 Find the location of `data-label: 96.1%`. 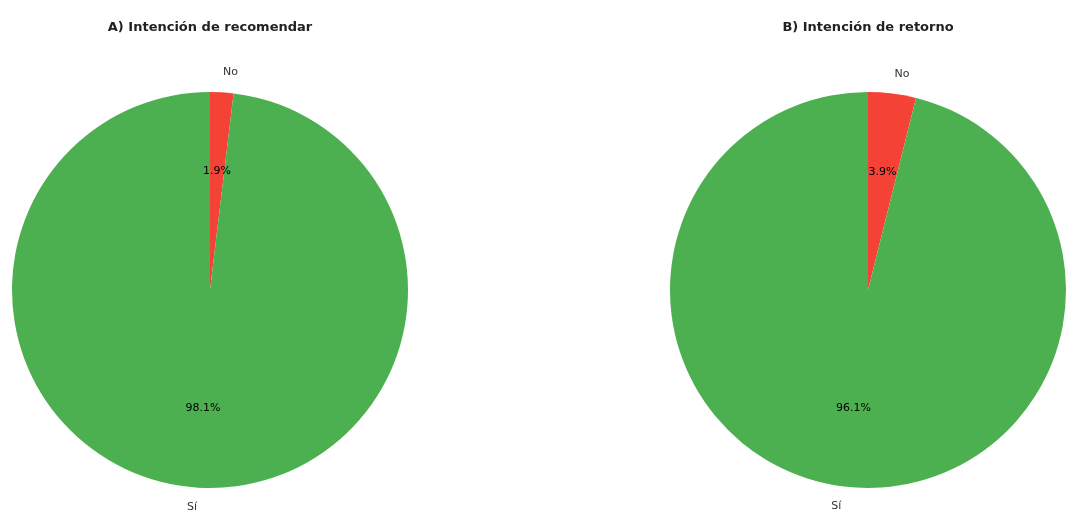

data-label: 96.1% is located at coordinates (853, 407).